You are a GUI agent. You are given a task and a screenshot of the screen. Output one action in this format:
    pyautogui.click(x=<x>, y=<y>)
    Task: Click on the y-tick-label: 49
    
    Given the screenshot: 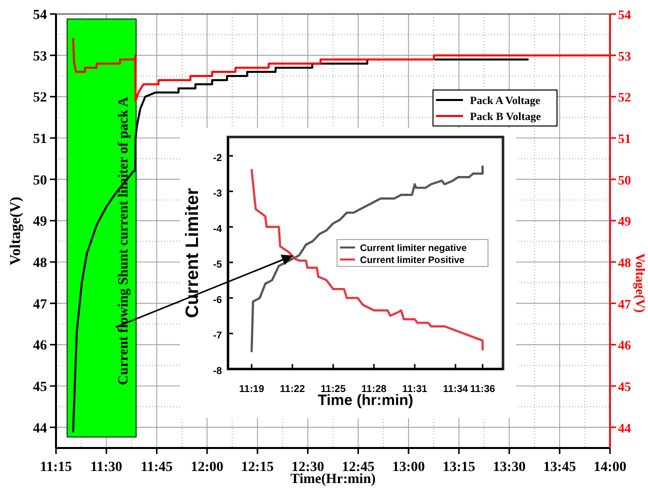 What is the action you would take?
    pyautogui.click(x=40, y=222)
    